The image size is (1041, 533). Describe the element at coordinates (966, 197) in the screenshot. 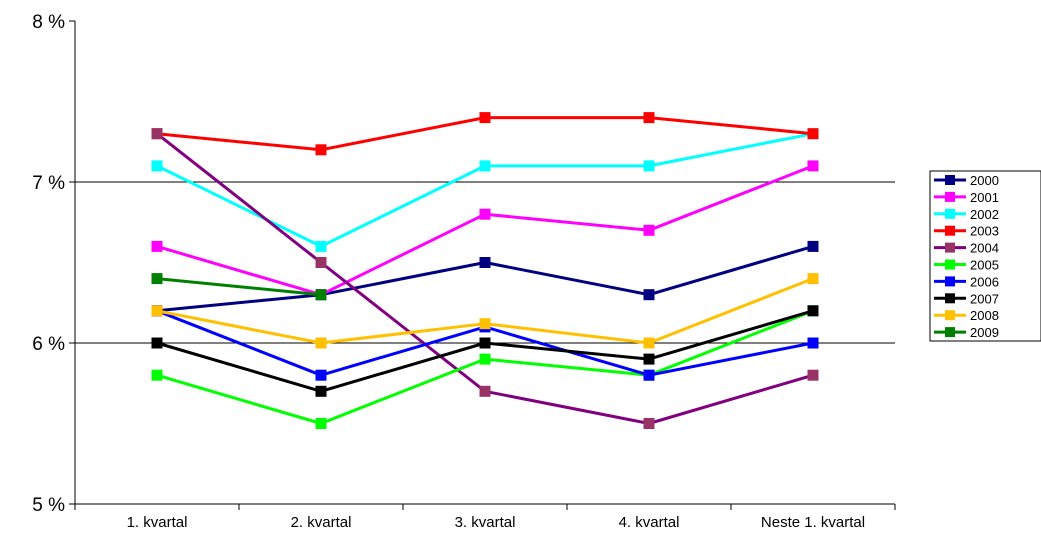

I see `legend-item-2001: 2001` at that location.